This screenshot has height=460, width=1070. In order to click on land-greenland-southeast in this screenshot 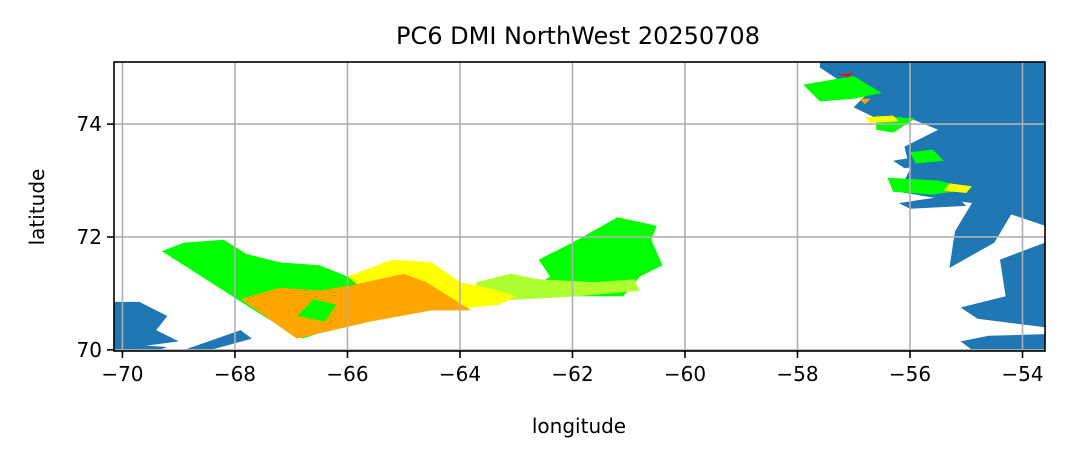, I will do `click(1002, 285)`.